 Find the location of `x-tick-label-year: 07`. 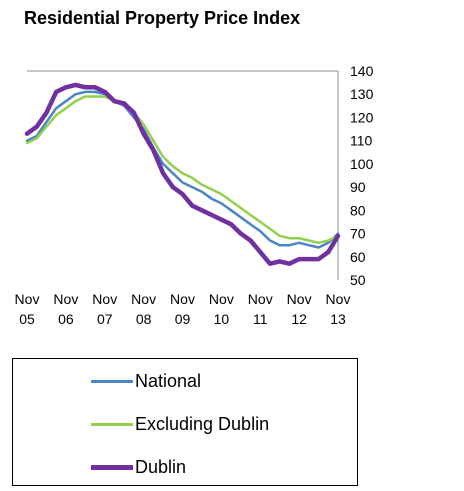

x-tick-label-year: 07 is located at coordinates (105, 319).